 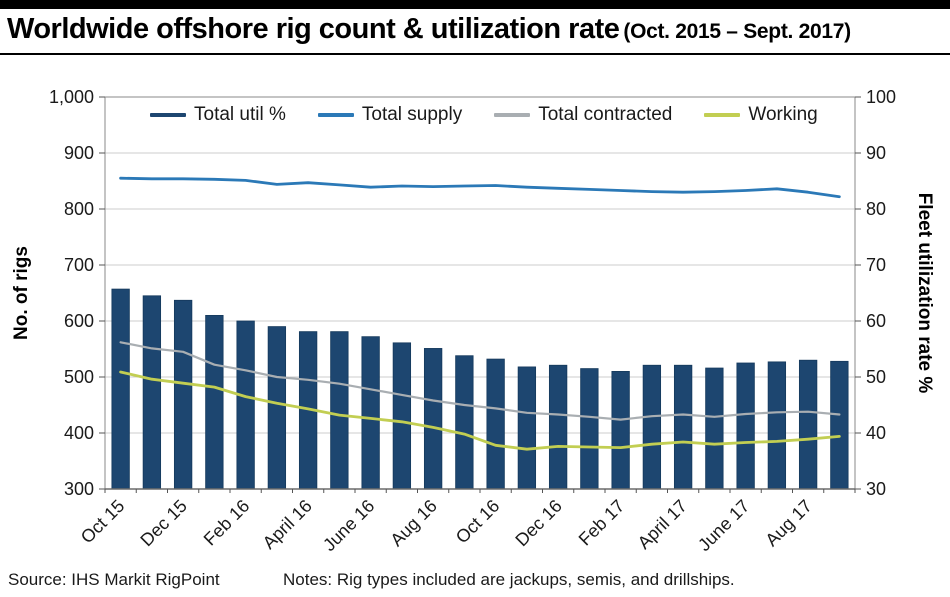 I want to click on legend-item-total-supply: Total supply, so click(x=390, y=115).